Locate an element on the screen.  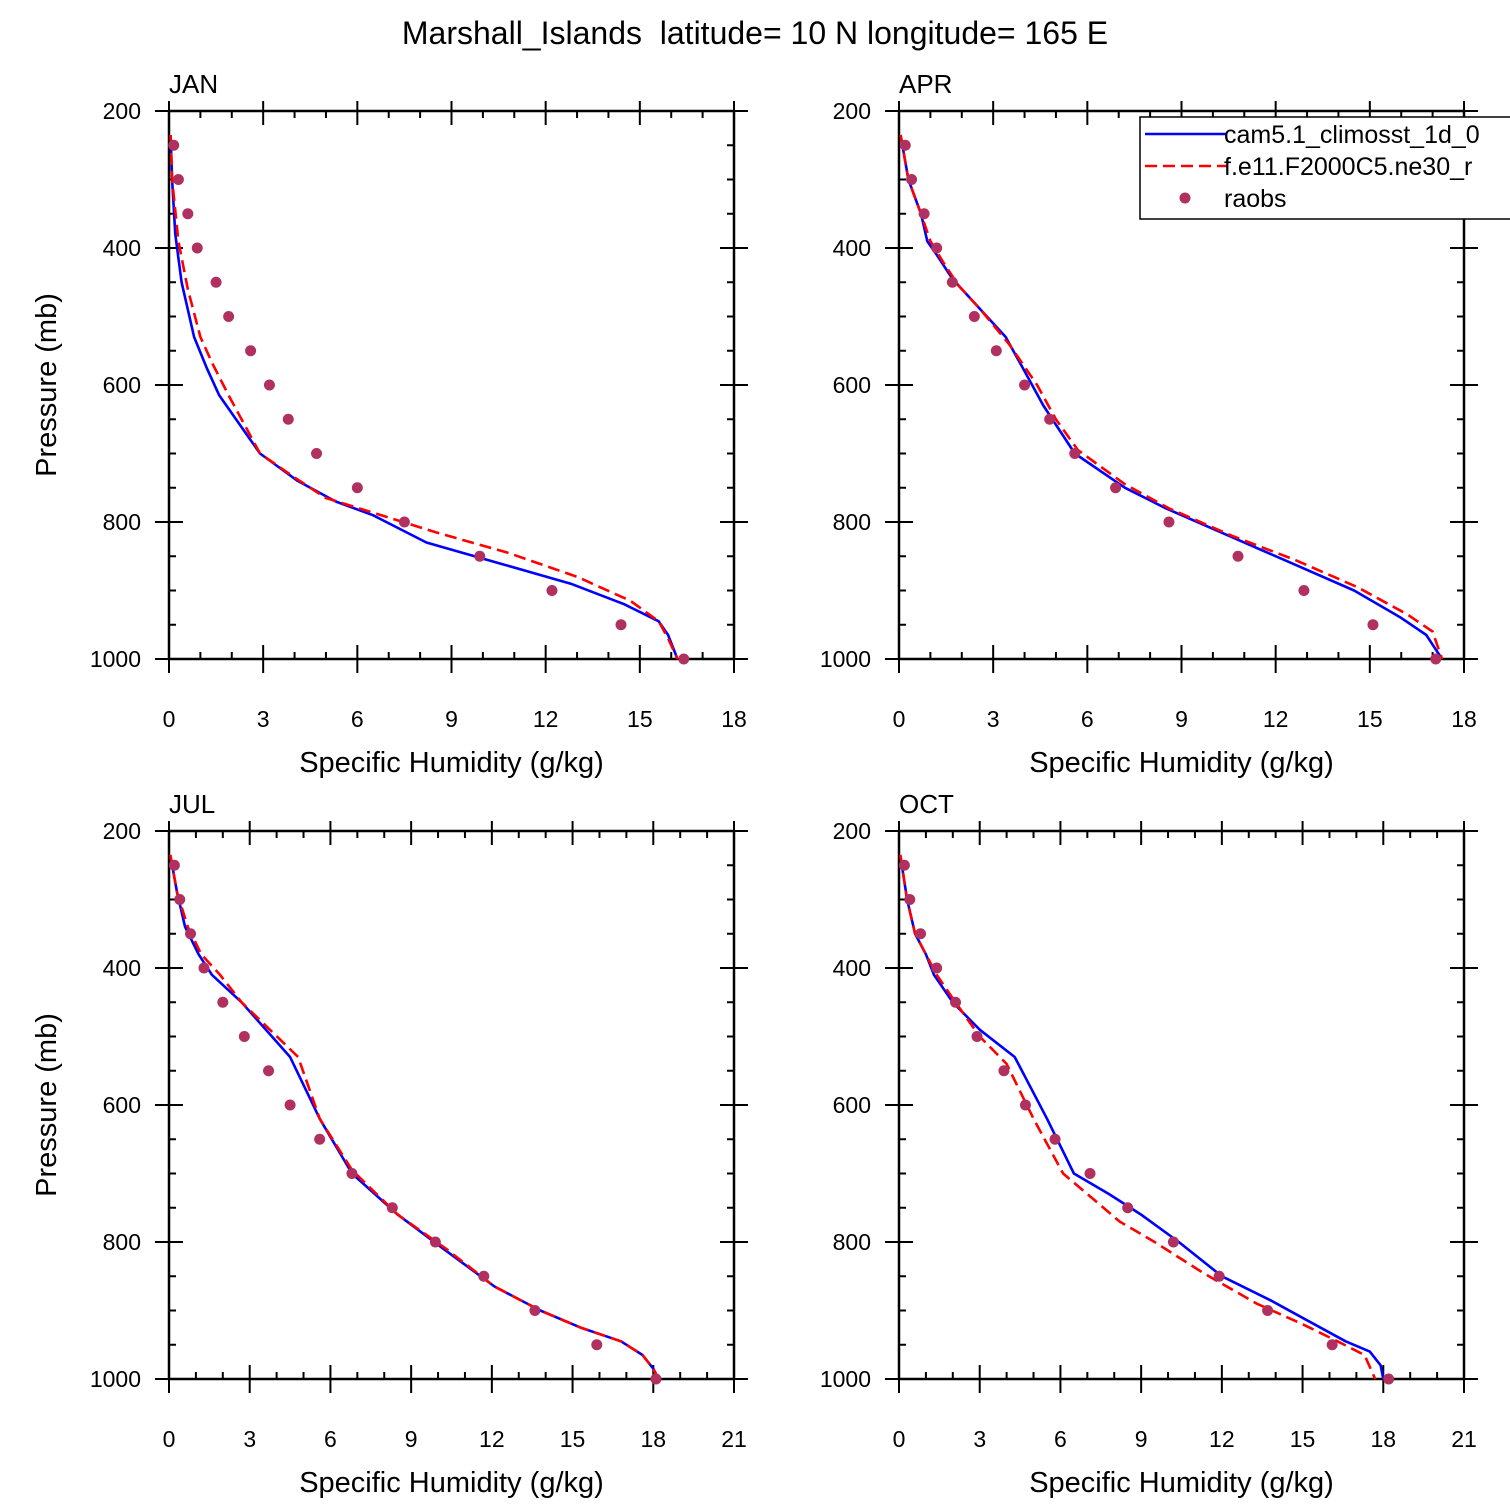
fe11-series-line is located at coordinates (1171, 397).